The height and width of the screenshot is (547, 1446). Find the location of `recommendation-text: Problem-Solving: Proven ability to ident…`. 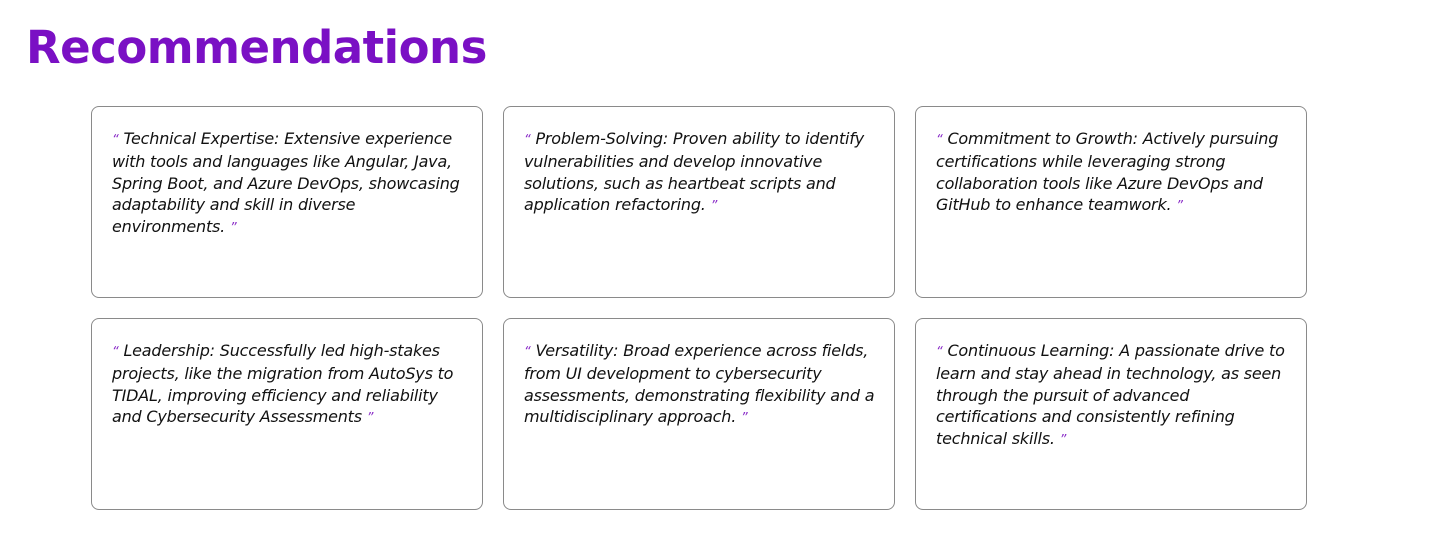

recommendation-text: Problem-Solving: Proven ability to ident… is located at coordinates (694, 172).